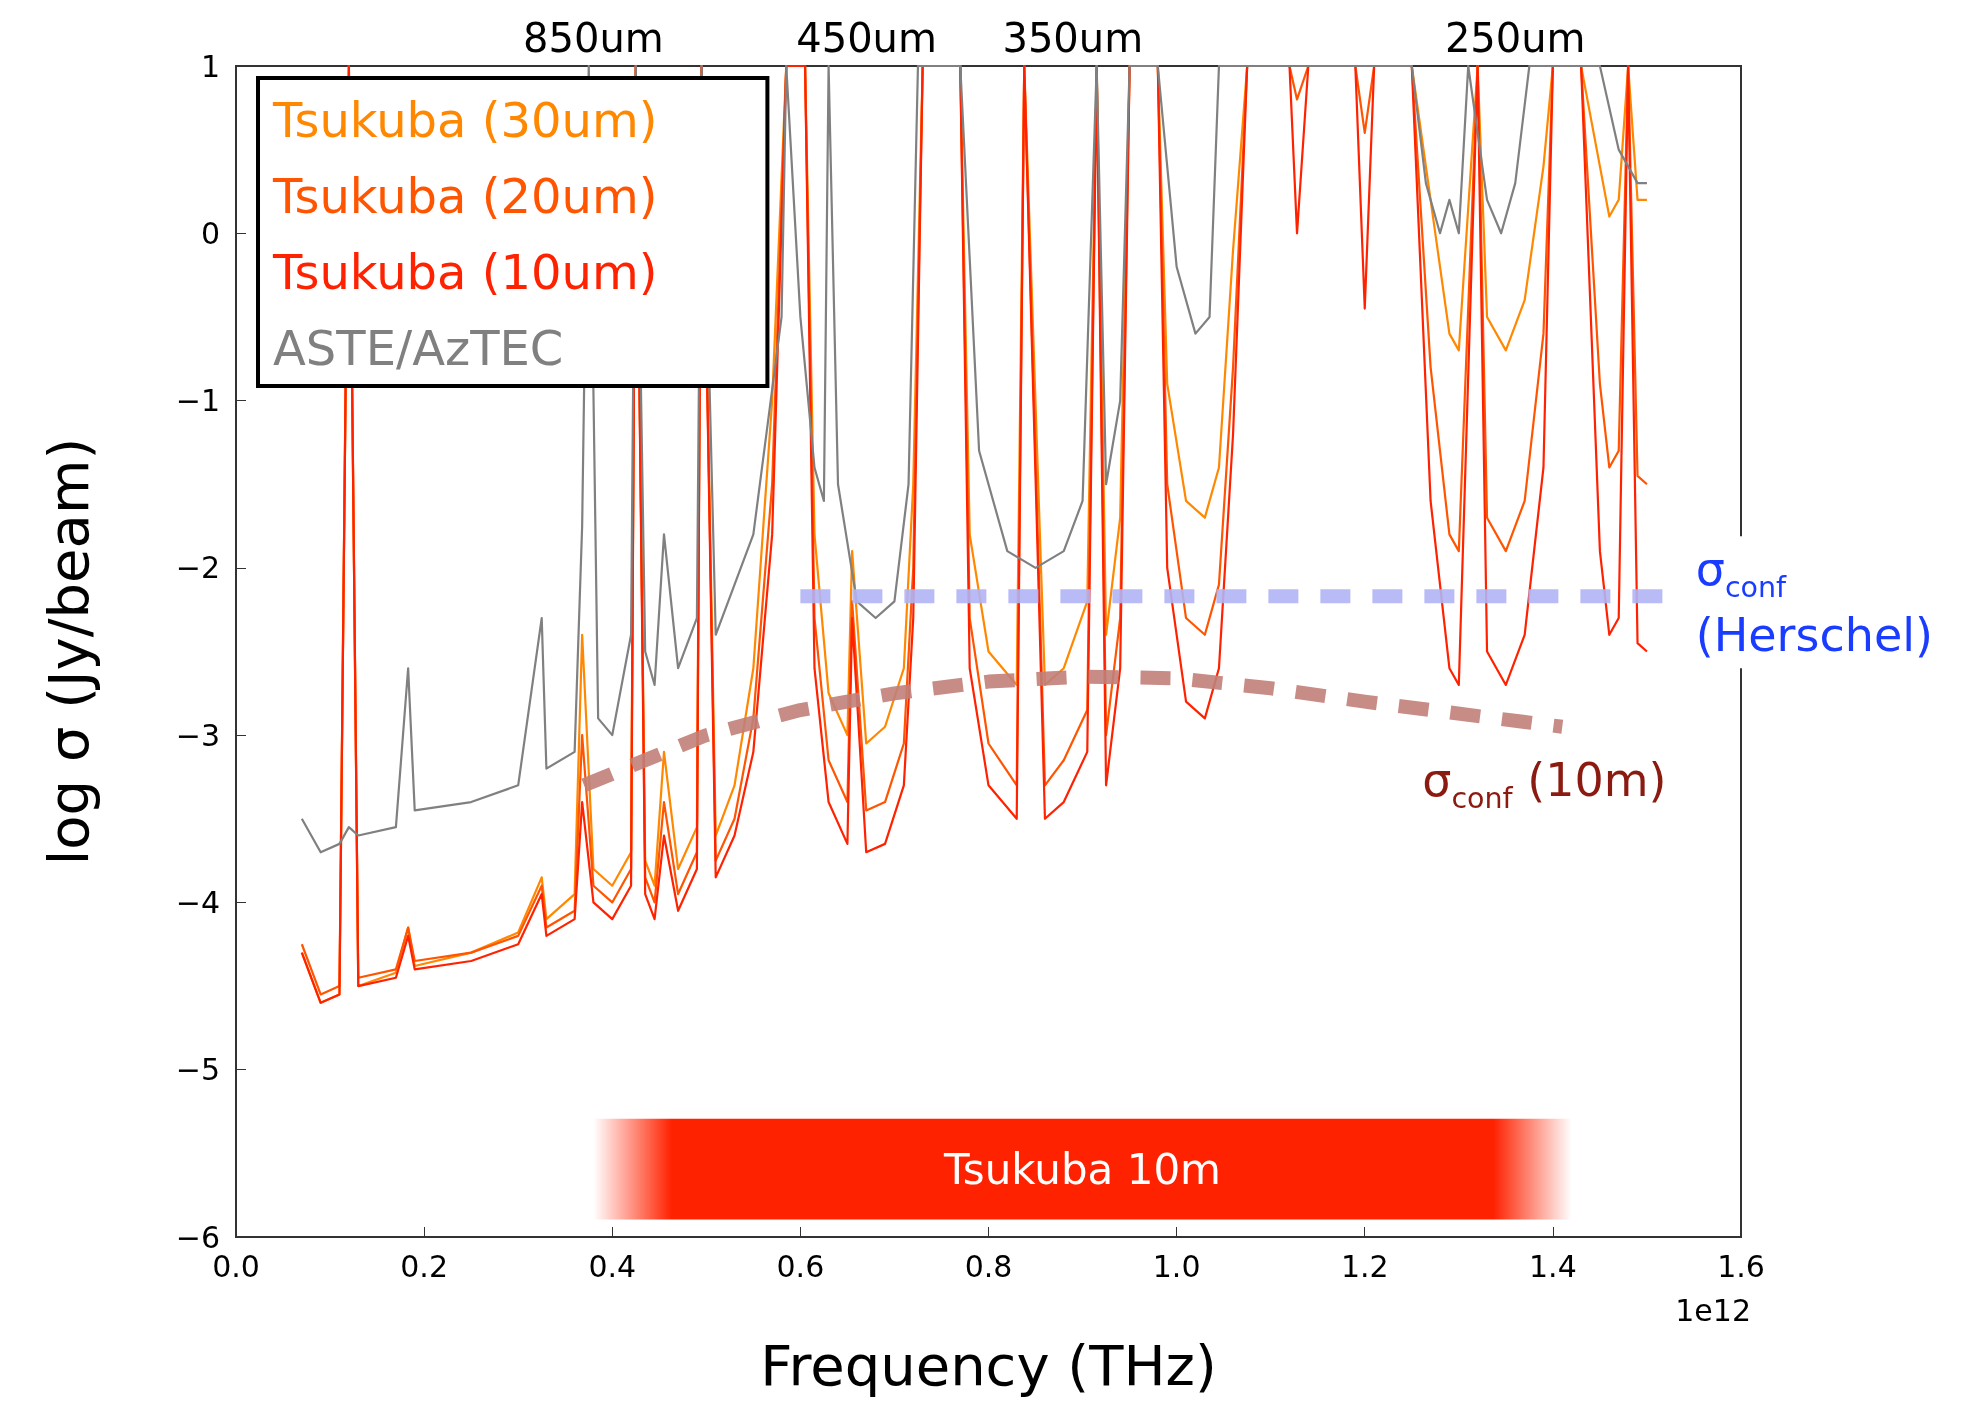 The image size is (1976, 1422). I want to click on y-tick-label: −3, so click(197, 735).